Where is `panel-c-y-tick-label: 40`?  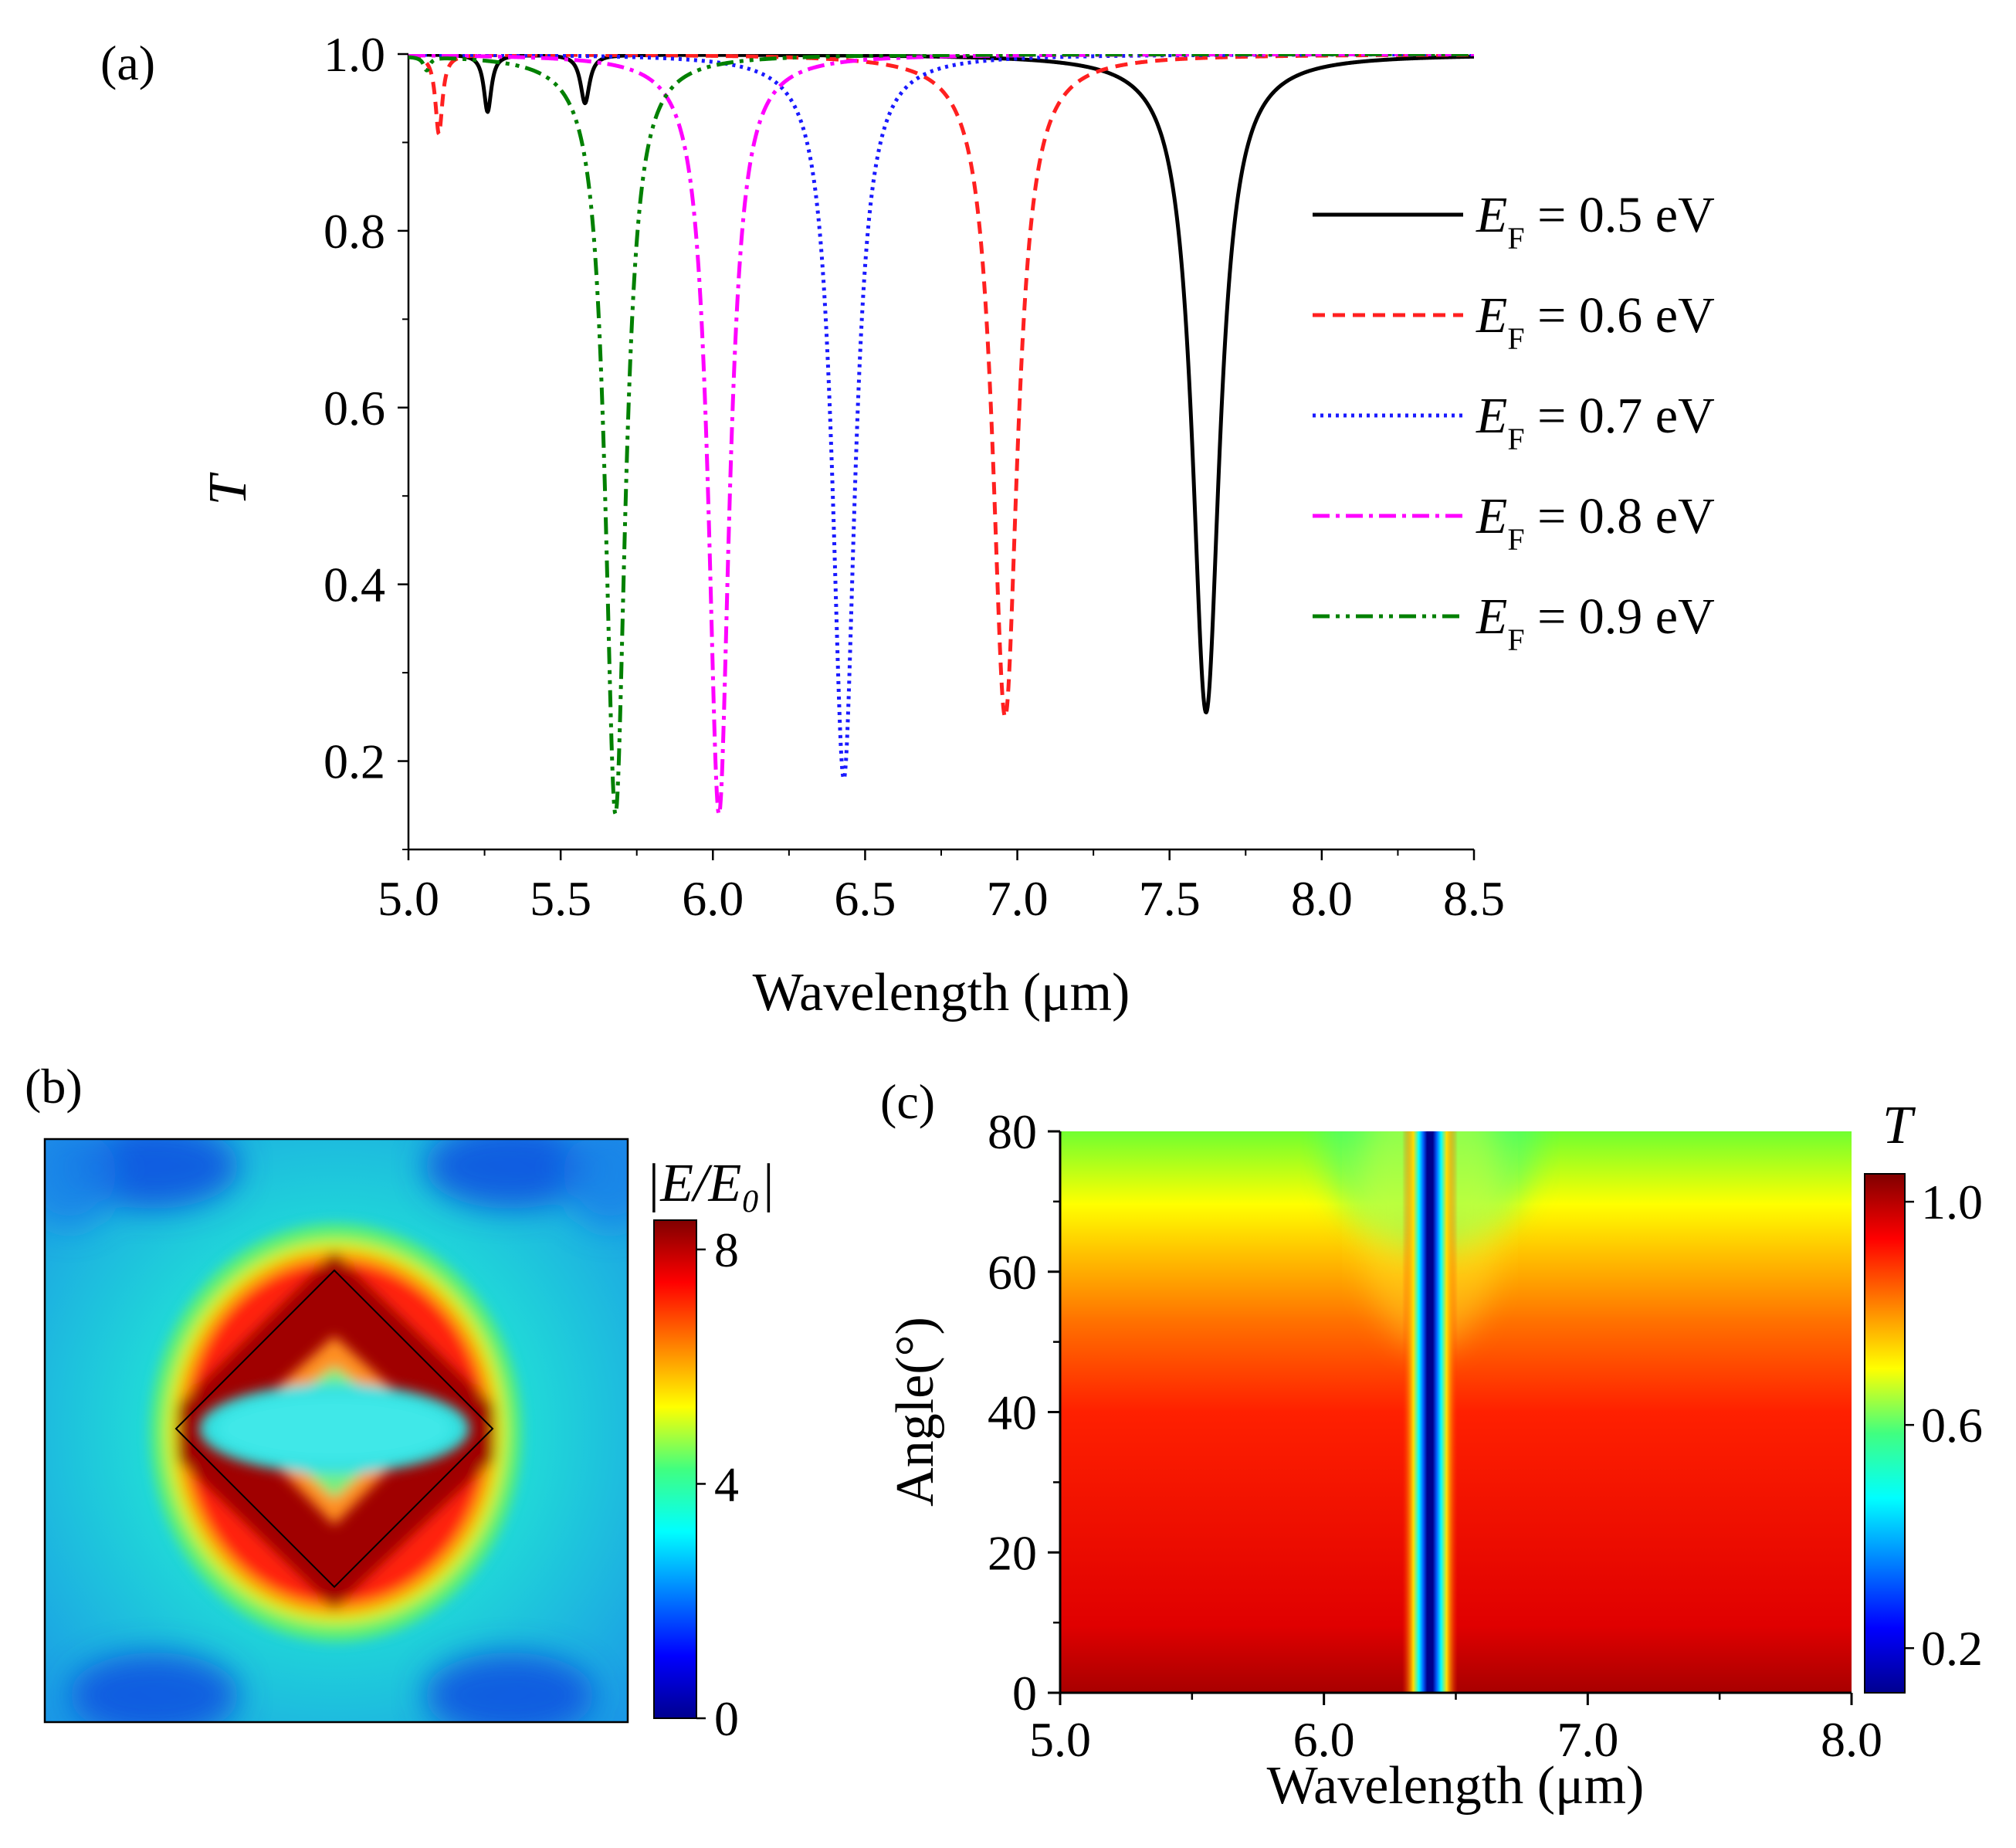
panel-c-y-tick-label: 40 is located at coordinates (1012, 1413).